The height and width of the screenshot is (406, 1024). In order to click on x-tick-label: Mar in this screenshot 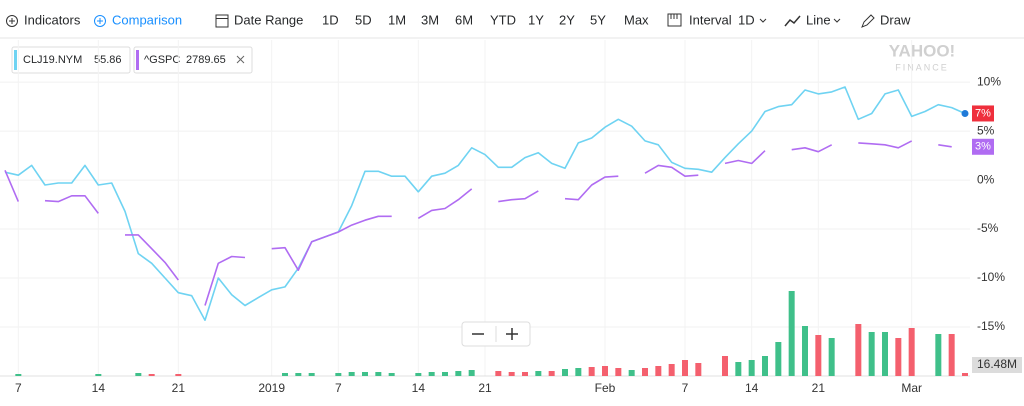, I will do `click(911, 388)`.